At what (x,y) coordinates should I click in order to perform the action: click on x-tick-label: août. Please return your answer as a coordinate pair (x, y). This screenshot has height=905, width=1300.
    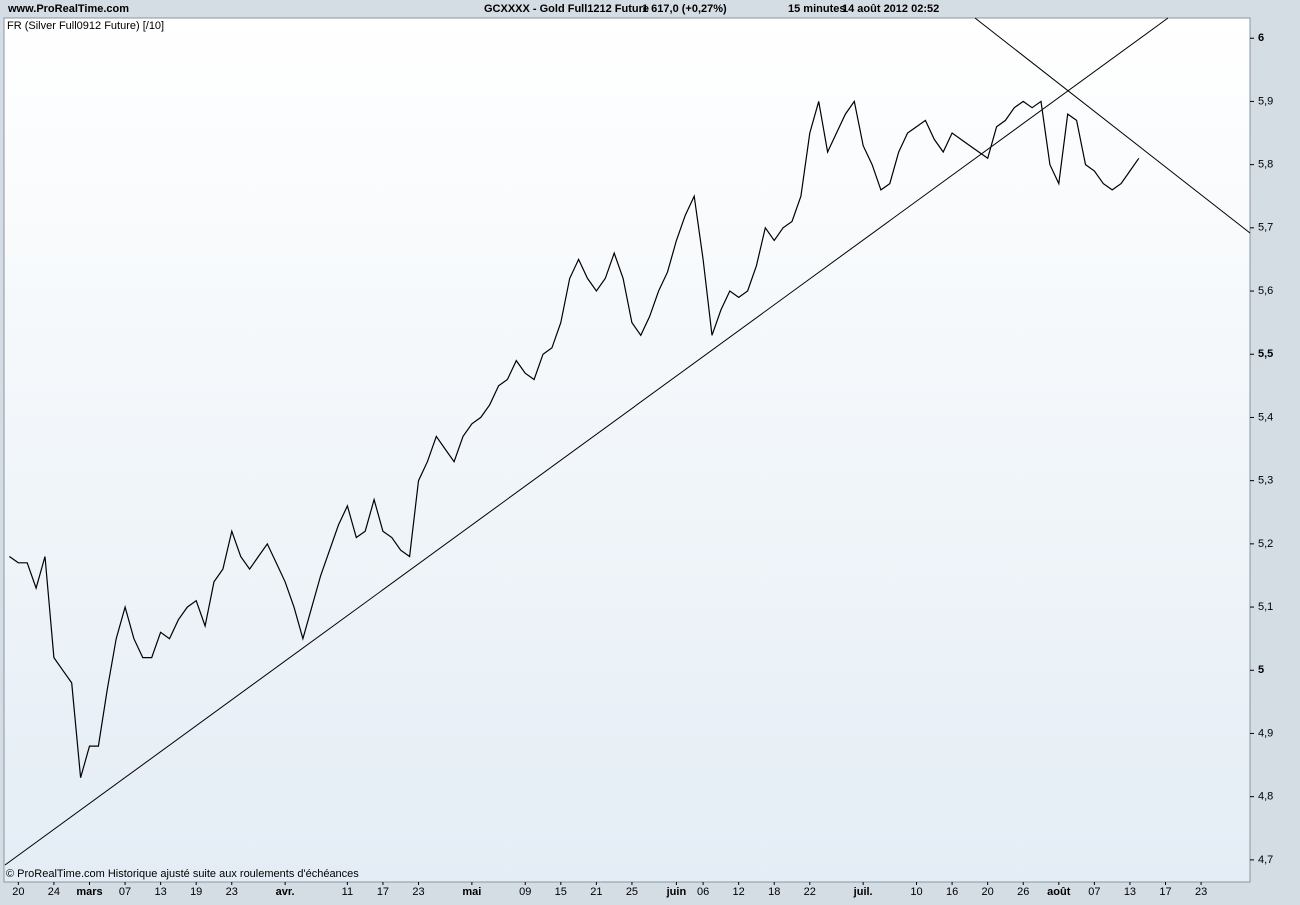
    Looking at the image, I should click on (1059, 892).